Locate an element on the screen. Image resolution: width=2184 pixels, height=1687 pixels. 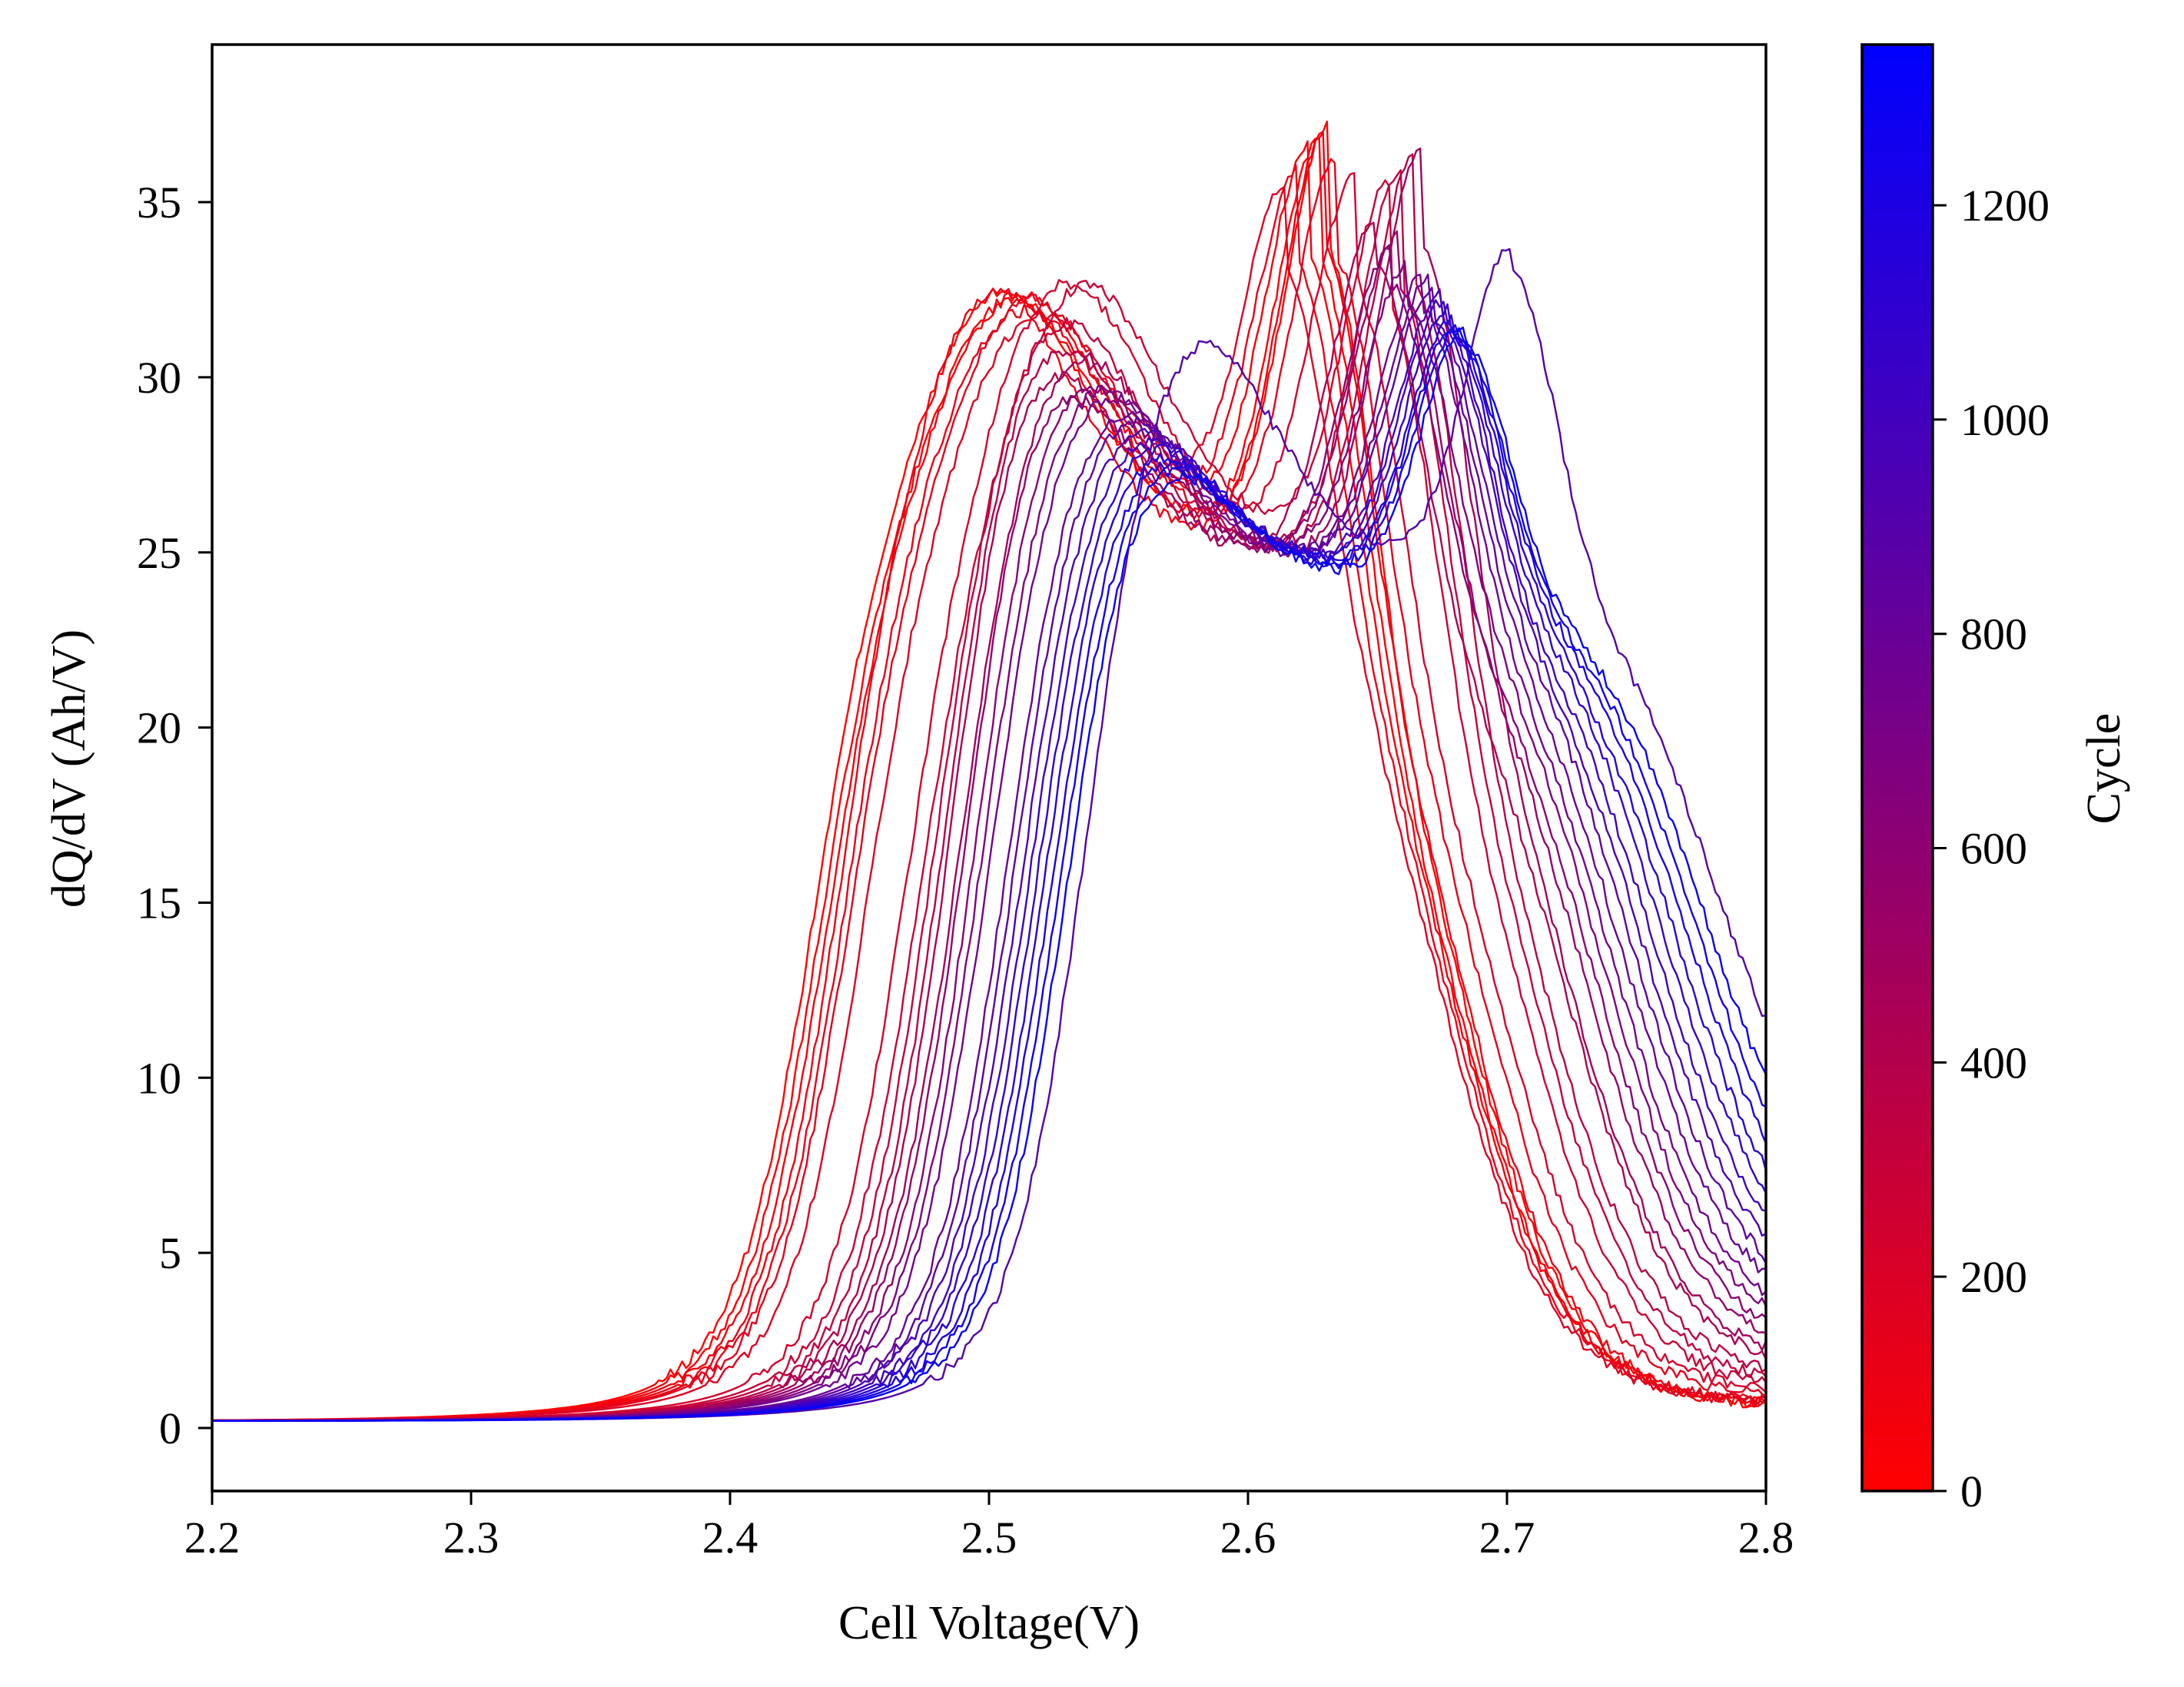
colorbar-tick-label: 800 is located at coordinates (1993, 634).